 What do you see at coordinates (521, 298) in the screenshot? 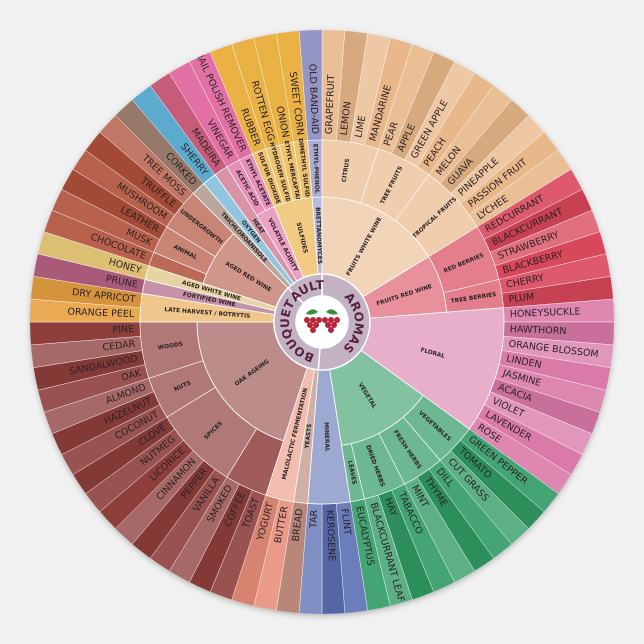
I see `leaf-label: PLUM` at bounding box center [521, 298].